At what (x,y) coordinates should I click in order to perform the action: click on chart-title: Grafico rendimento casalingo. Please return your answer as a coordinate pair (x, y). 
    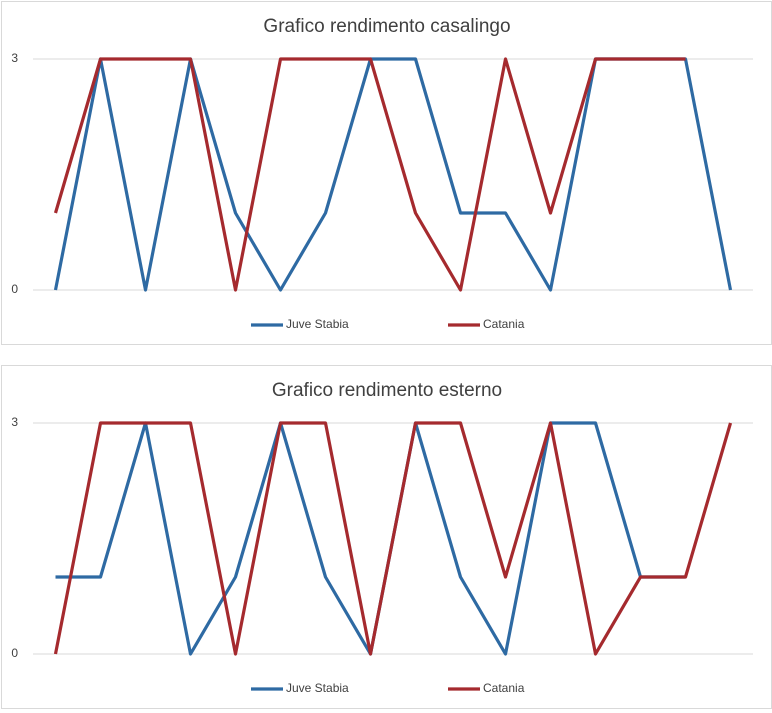
    Looking at the image, I should click on (386, 26).